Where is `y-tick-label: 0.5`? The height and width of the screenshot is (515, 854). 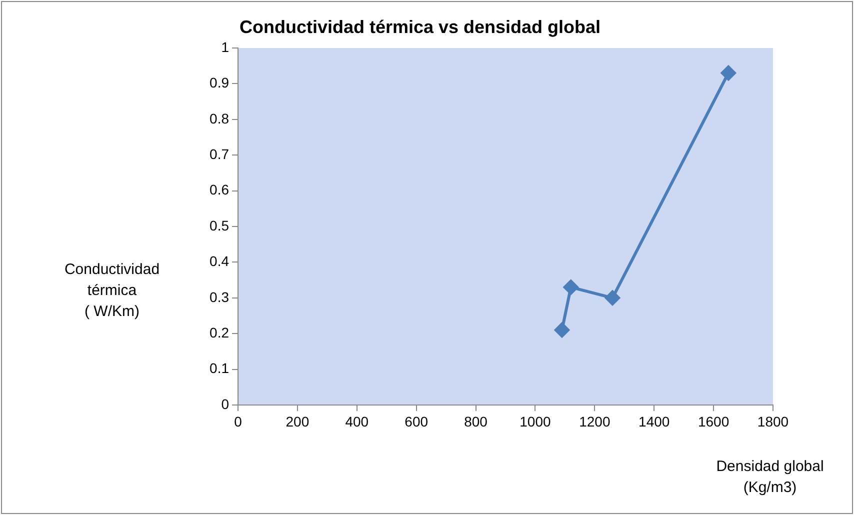
y-tick-label: 0.5 is located at coordinates (220, 225).